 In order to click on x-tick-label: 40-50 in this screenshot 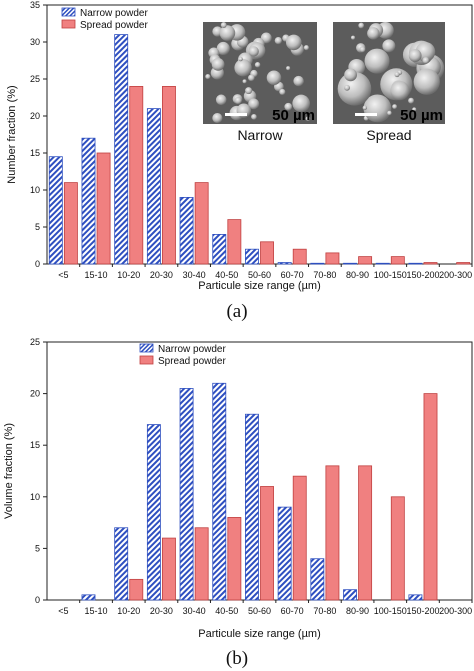, I will do `click(226, 275)`.